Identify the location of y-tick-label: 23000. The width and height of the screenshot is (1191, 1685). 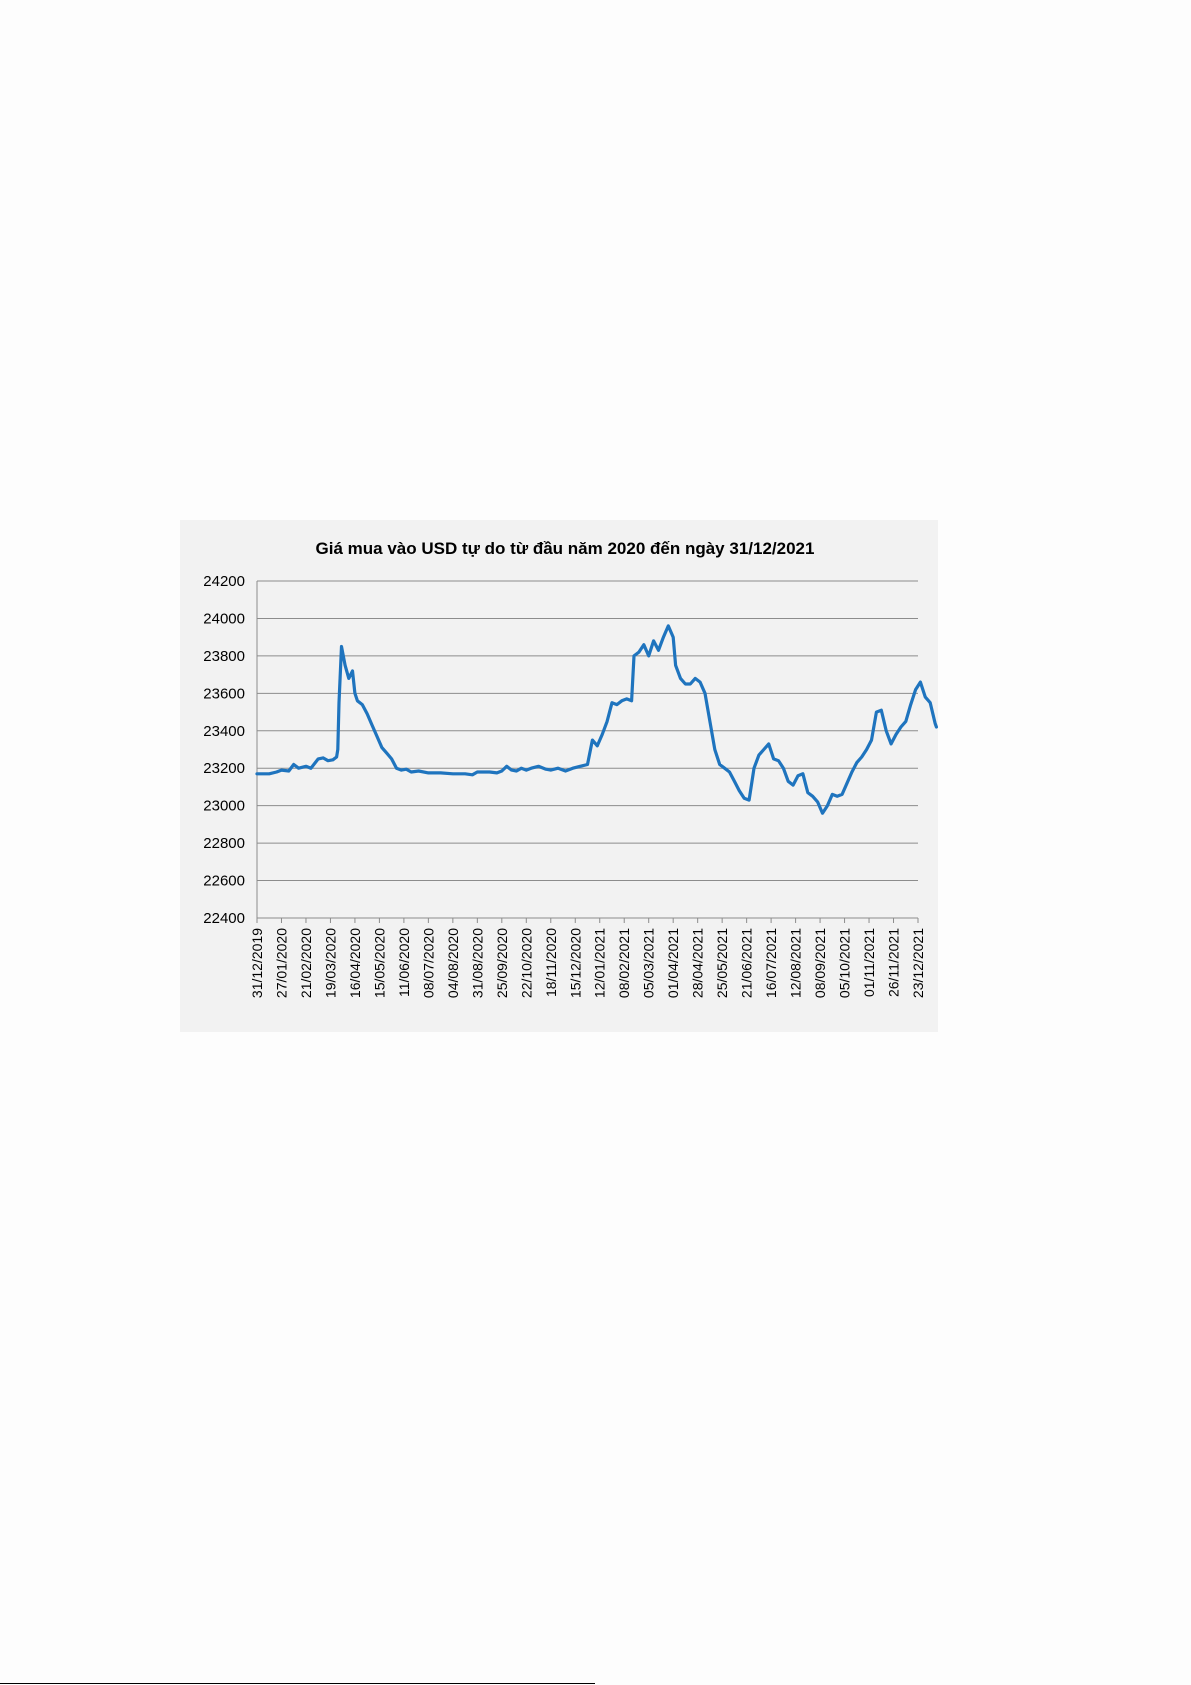
(224, 806).